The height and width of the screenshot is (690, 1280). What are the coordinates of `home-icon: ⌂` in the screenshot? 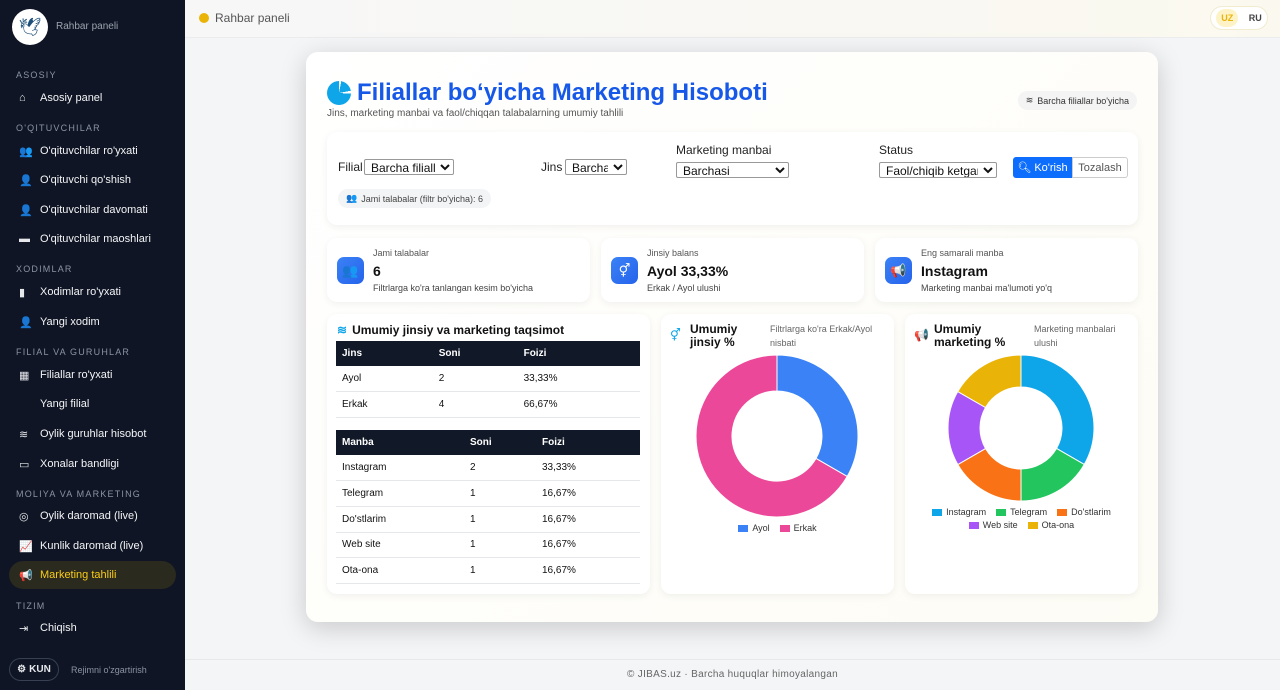 It's located at (22, 98).